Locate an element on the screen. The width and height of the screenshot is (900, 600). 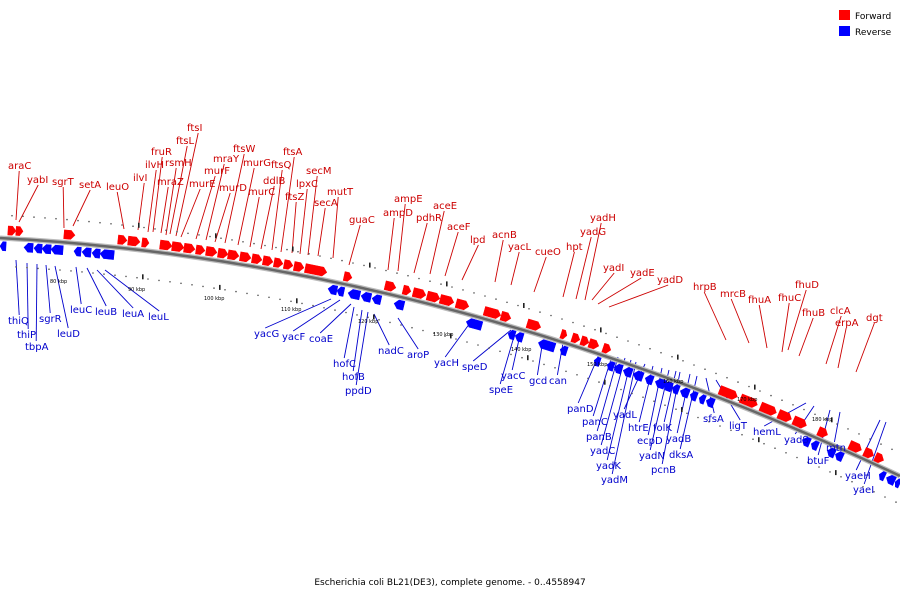
forward-gene-label: fhuC is located at coordinates (789, 298).